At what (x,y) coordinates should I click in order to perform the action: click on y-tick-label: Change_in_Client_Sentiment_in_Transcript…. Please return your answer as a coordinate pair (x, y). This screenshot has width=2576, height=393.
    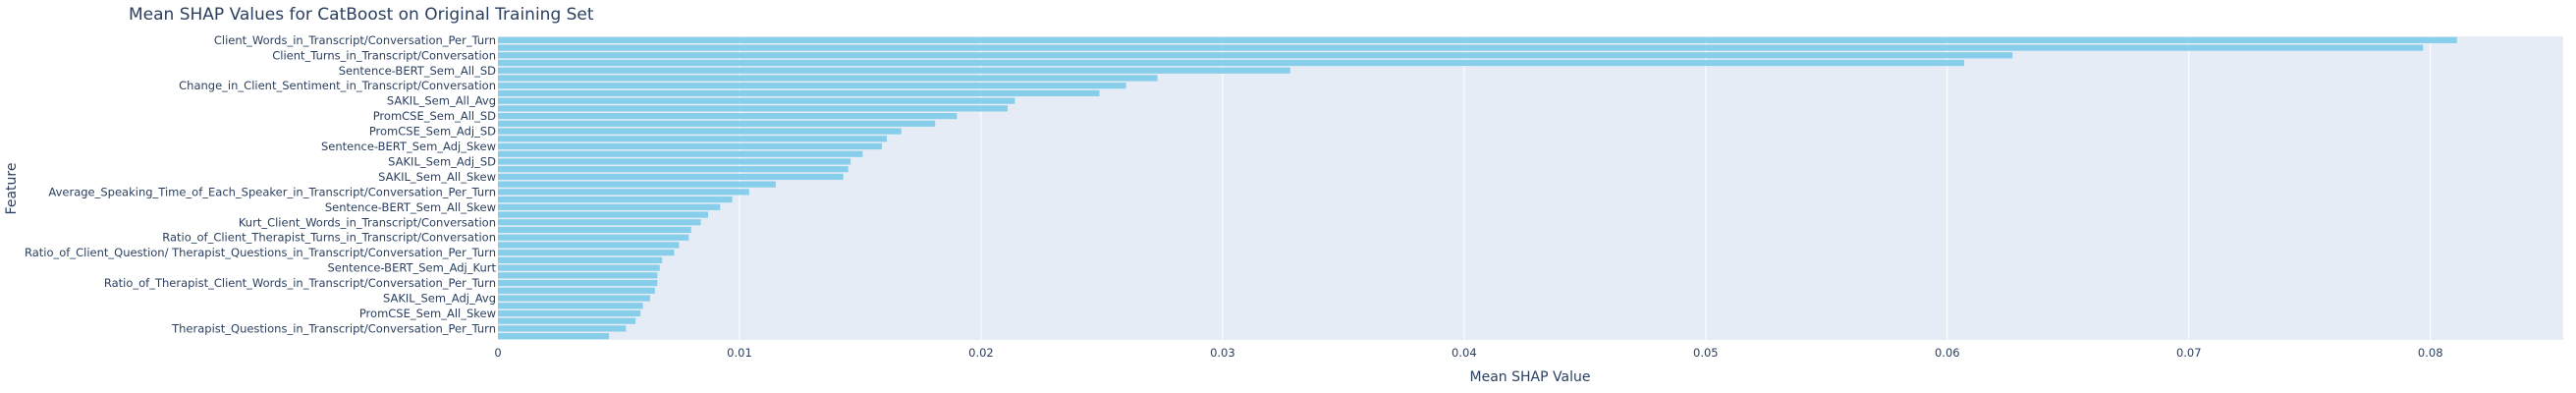
    Looking at the image, I should click on (337, 85).